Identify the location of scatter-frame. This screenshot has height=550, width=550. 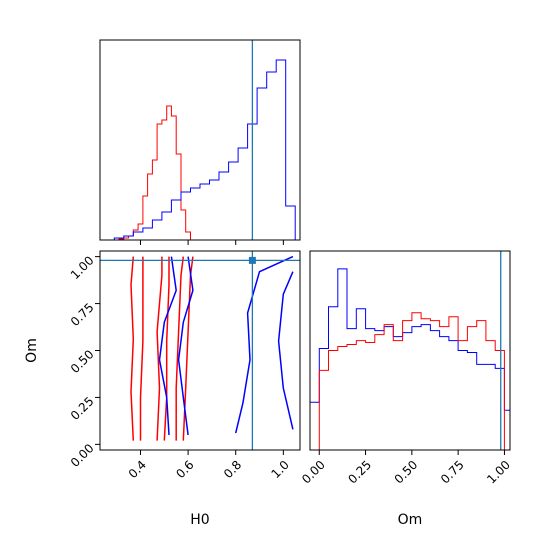
(200, 350).